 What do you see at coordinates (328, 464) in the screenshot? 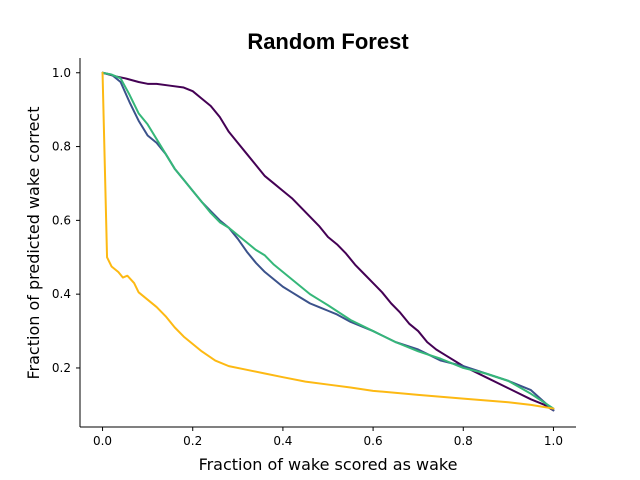
I see `x-axis-label: Fraction of wake scored as wake` at bounding box center [328, 464].